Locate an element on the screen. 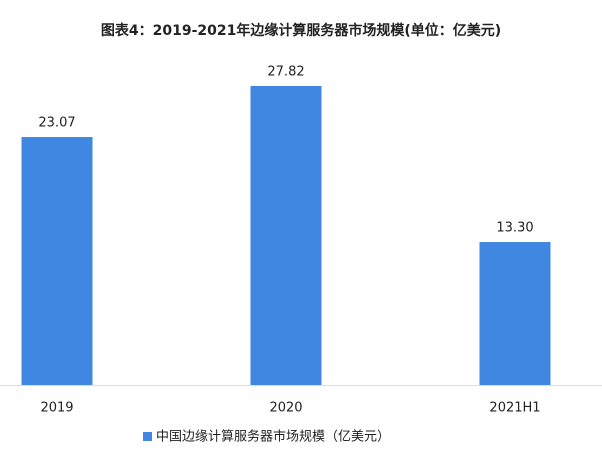 This screenshot has width=602, height=450. legend-label: 中国边缘计算服务器市场规模（亿美元） is located at coordinates (273, 437).